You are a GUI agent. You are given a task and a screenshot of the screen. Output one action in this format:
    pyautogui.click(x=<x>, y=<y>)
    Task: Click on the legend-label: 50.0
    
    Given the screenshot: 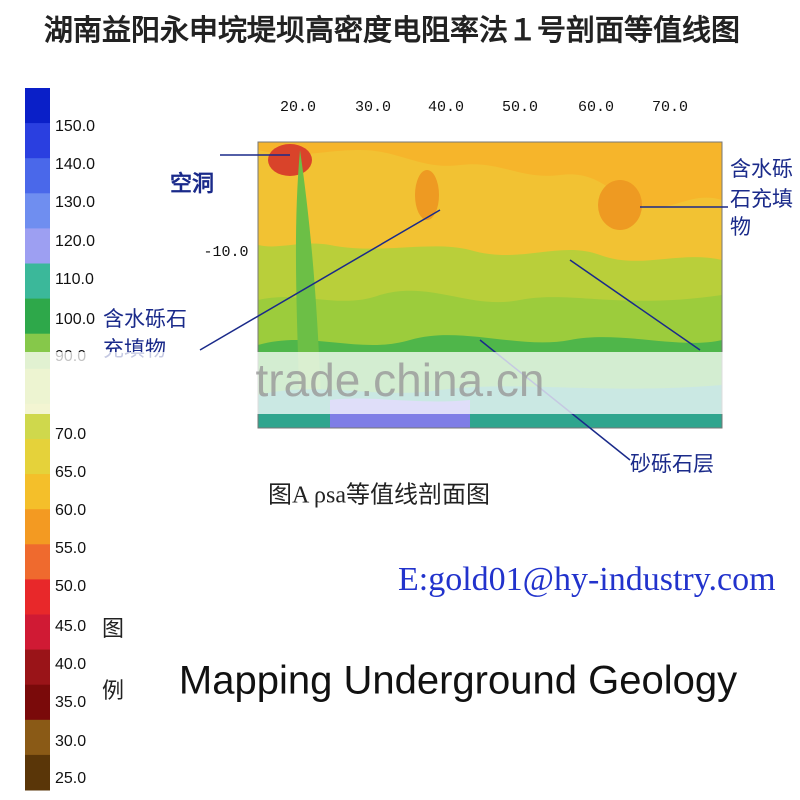 What is the action you would take?
    pyautogui.click(x=70, y=586)
    